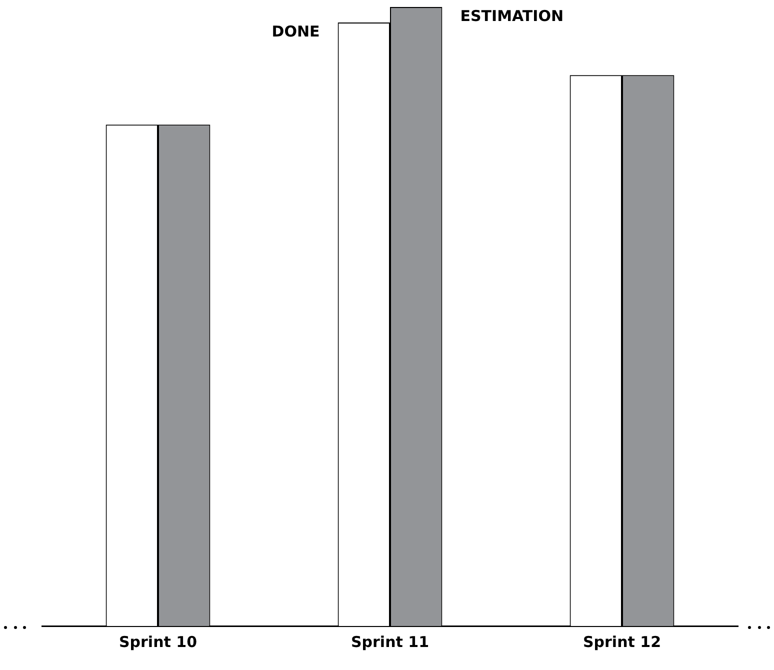  What do you see at coordinates (158, 641) in the screenshot?
I see `x-tick-label: Sprint 10` at bounding box center [158, 641].